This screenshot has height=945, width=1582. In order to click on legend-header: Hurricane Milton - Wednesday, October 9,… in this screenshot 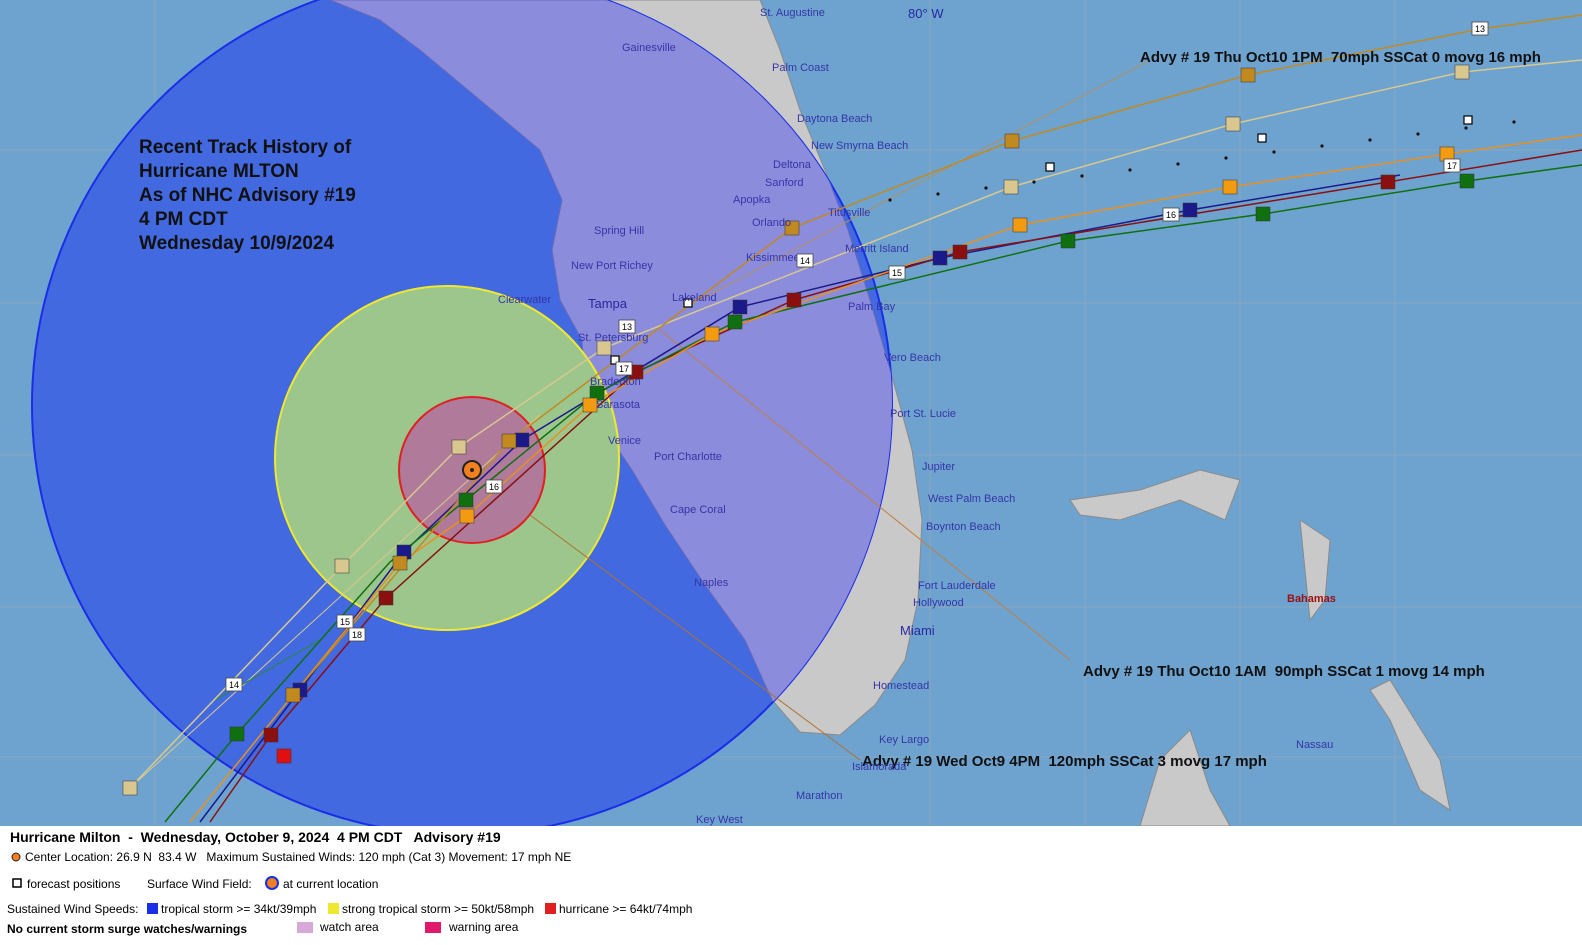, I will do `click(255, 837)`.